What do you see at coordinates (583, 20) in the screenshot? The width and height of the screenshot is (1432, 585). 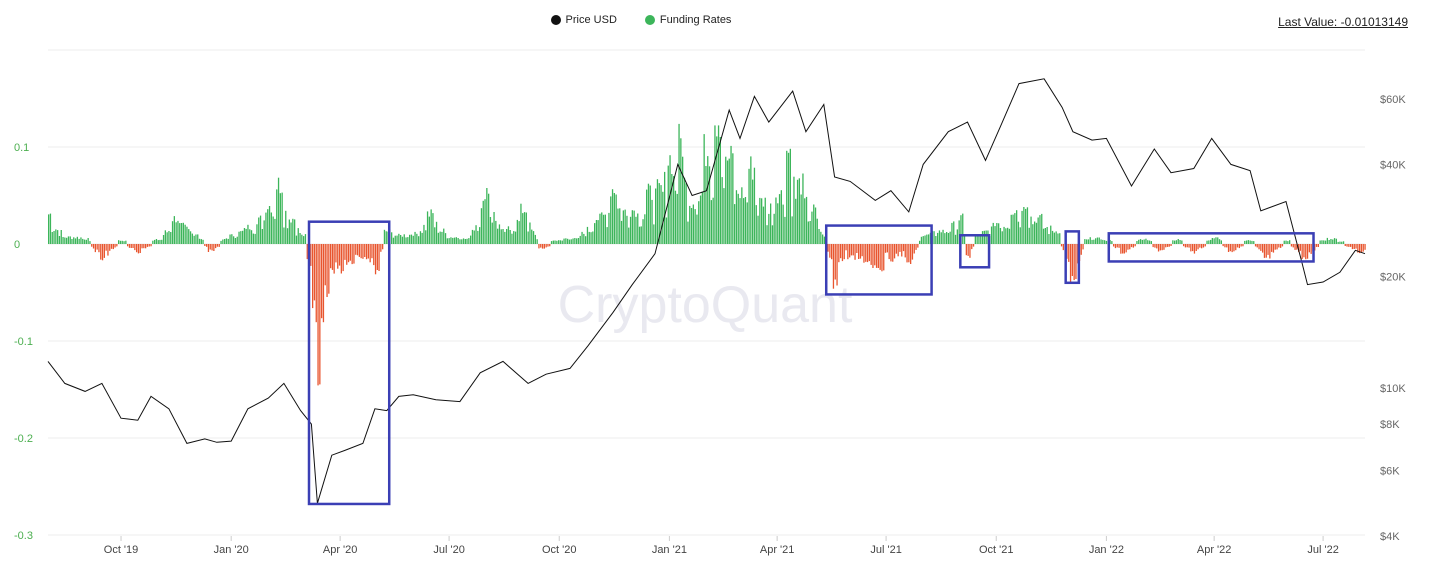 I see `legend-item-price: Price USD` at bounding box center [583, 20].